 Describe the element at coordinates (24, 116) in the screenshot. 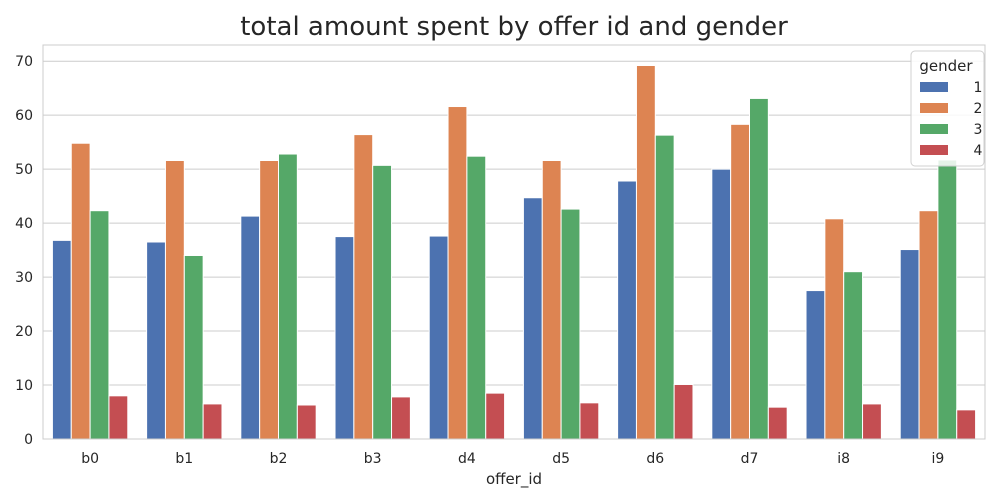

I see `y-tick-label: 60` at that location.